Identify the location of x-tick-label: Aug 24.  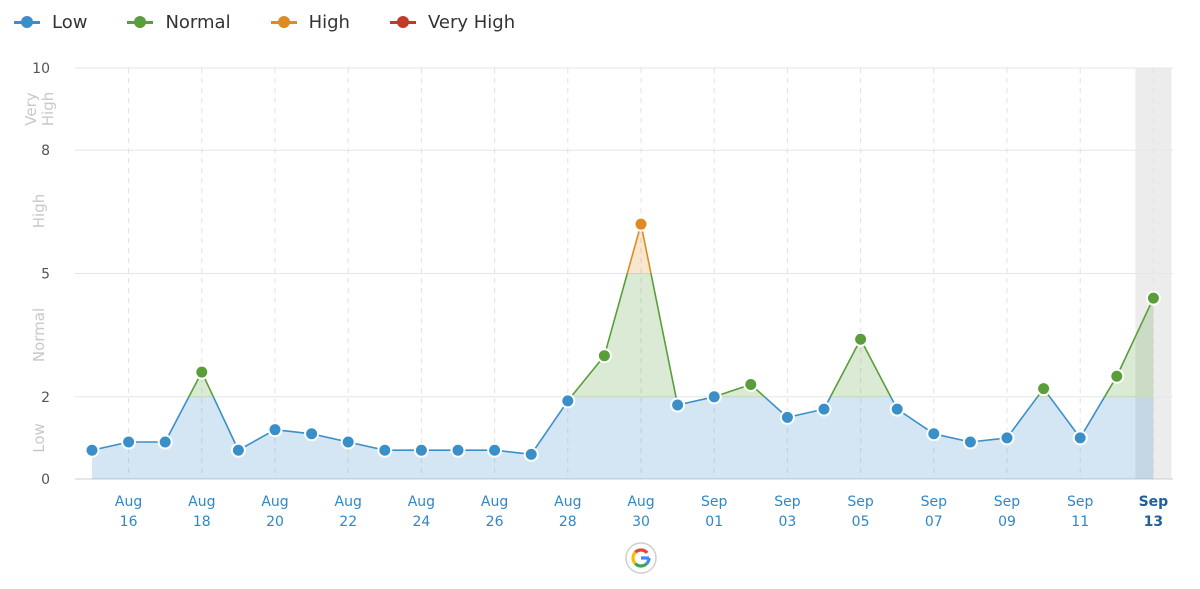
(421, 512).